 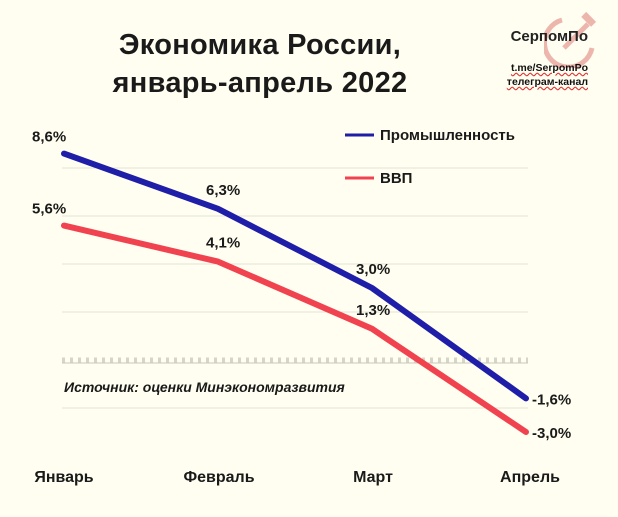 What do you see at coordinates (549, 36) in the screenshot?
I see `watermark-name: СерпомПо` at bounding box center [549, 36].